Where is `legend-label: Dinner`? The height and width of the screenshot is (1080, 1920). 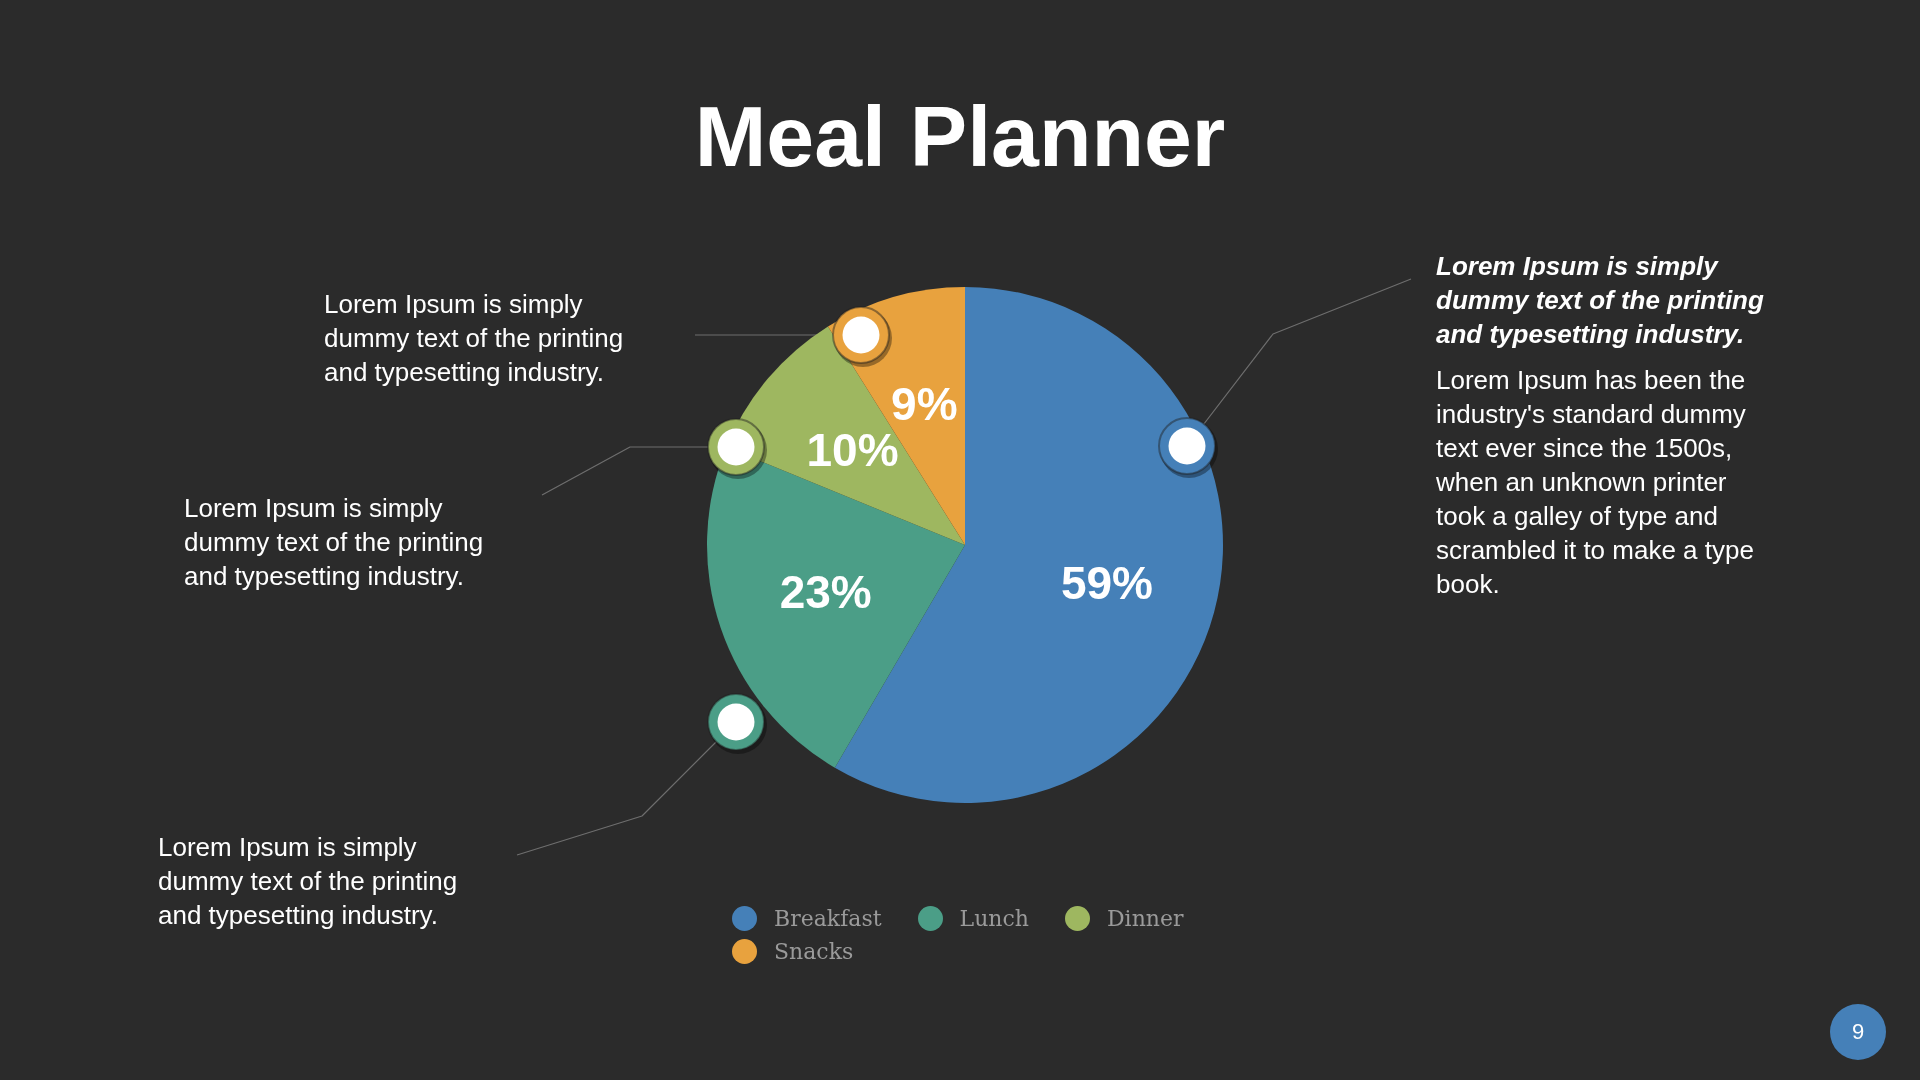 legend-label: Dinner is located at coordinates (1145, 918).